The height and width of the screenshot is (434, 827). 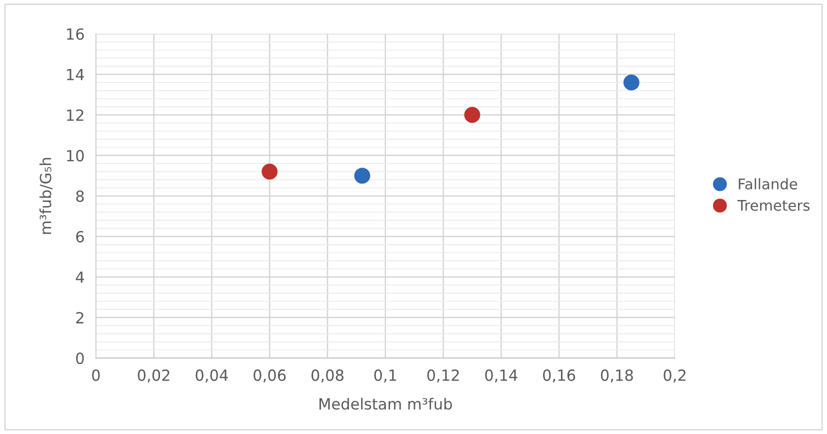 I want to click on x-tick-label: 0,02, so click(x=154, y=376).